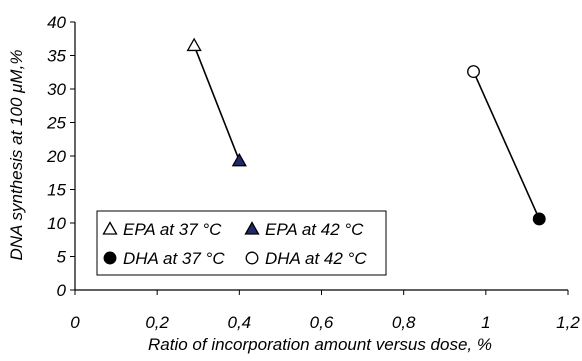 This screenshot has width=582, height=361. I want to click on y-tick-label: 5, so click(62, 257).